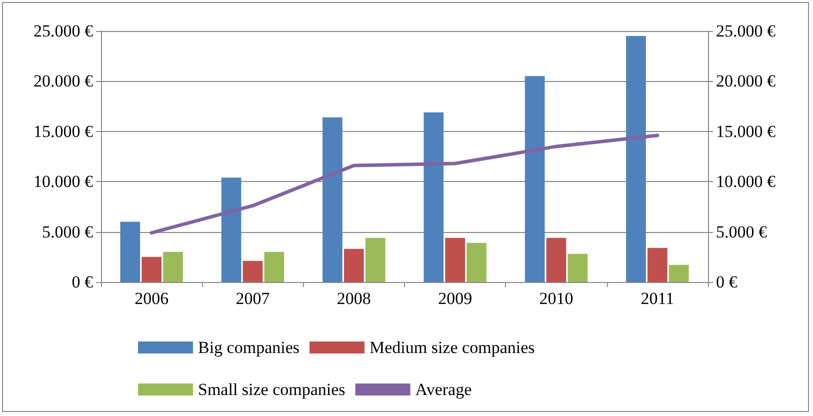  I want to click on y2-tick-label: 15.000 €, so click(746, 131).